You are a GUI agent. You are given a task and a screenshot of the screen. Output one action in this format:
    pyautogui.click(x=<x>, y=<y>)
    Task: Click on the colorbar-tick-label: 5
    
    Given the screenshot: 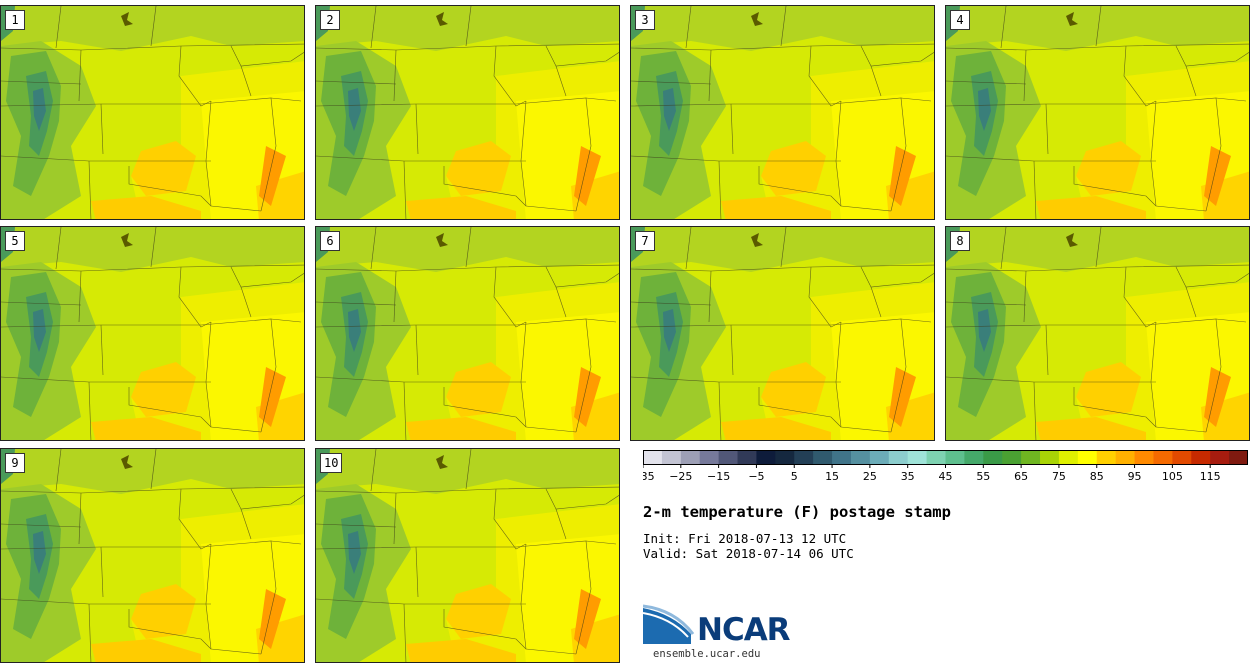 What is the action you would take?
    pyautogui.click(x=794, y=476)
    